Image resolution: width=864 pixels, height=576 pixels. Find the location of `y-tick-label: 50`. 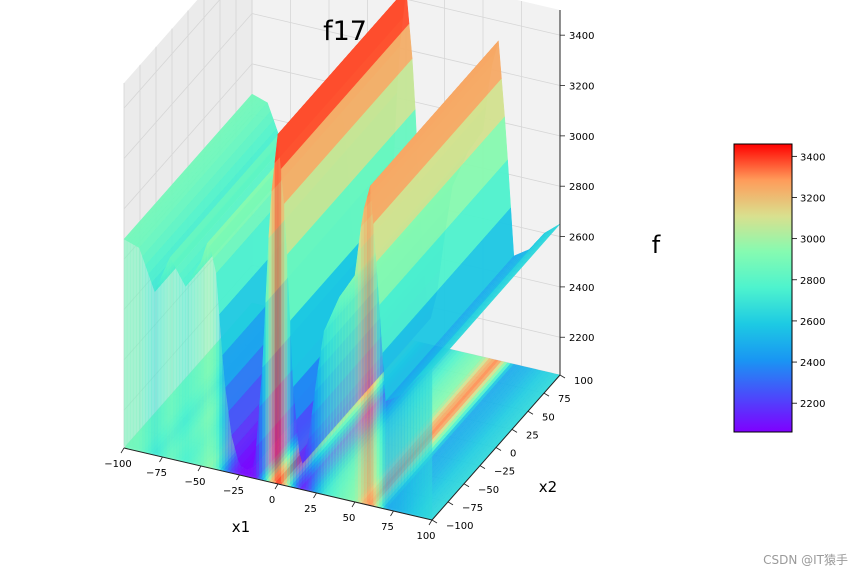

y-tick-label: 50 is located at coordinates (548, 417).